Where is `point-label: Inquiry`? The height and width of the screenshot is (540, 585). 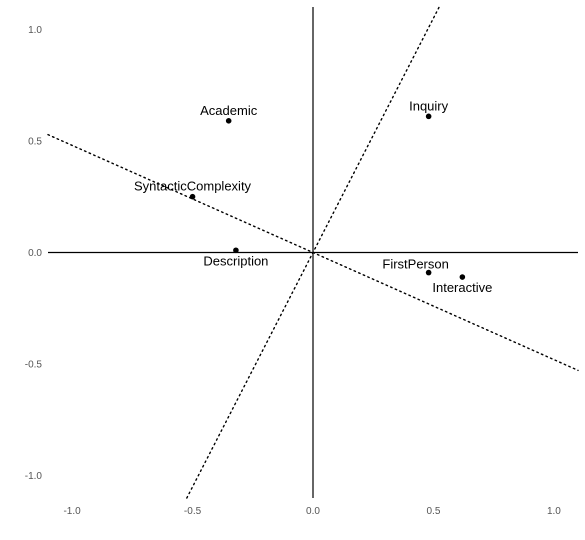 point-label: Inquiry is located at coordinates (429, 105).